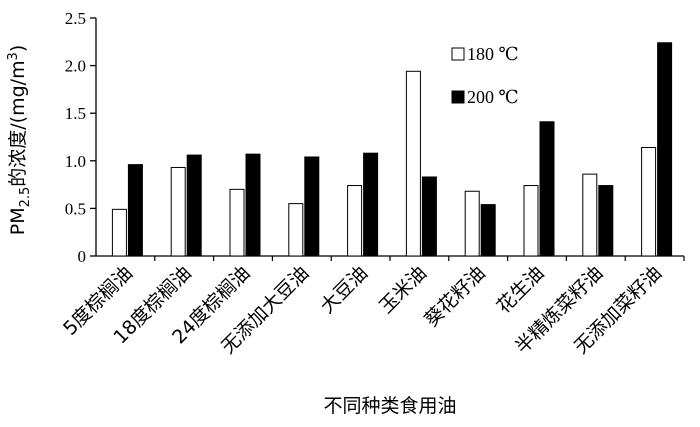 The height and width of the screenshot is (427, 700). What do you see at coordinates (75, 66) in the screenshot?
I see `y-tick-label: 2.0` at bounding box center [75, 66].